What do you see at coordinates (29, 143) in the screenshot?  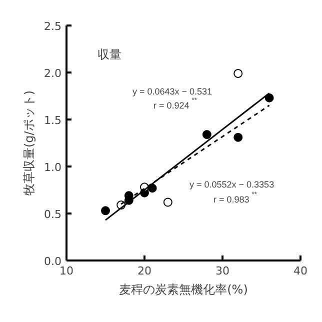 I see `y-axis-title: 牧草収量(g/ポット)` at bounding box center [29, 143].